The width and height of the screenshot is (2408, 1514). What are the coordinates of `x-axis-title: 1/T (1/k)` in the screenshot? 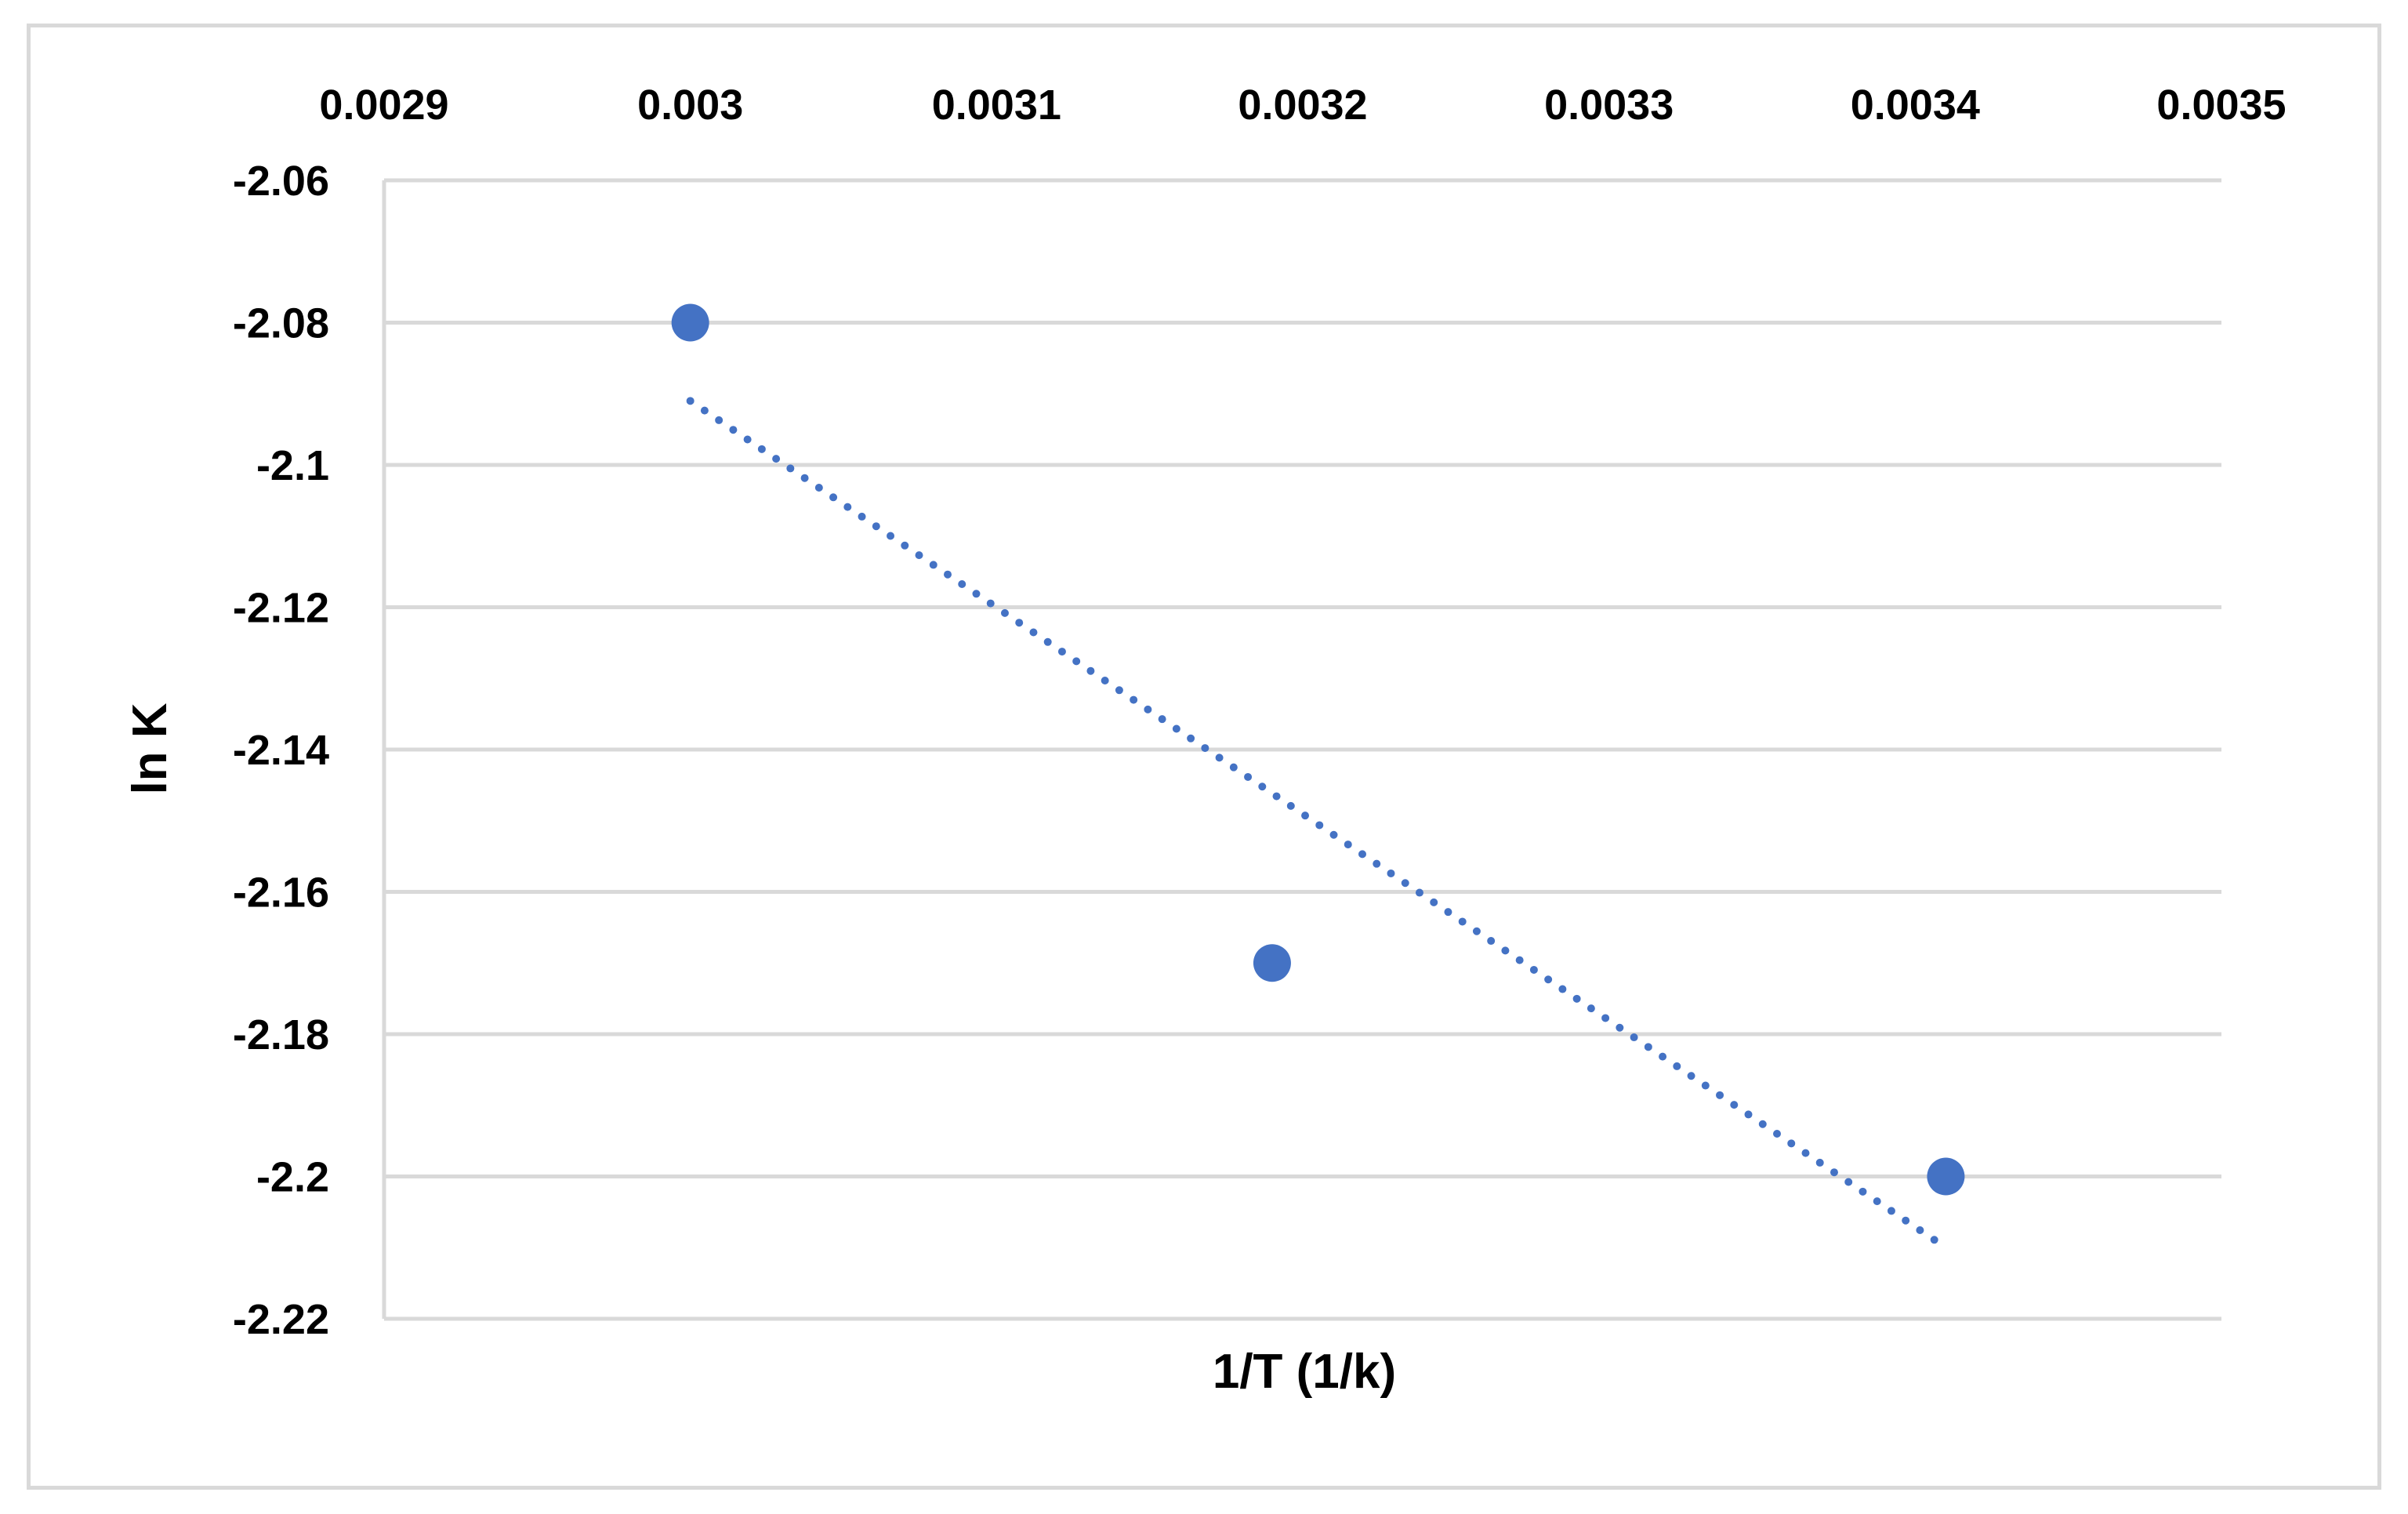 It's located at (1304, 1372).